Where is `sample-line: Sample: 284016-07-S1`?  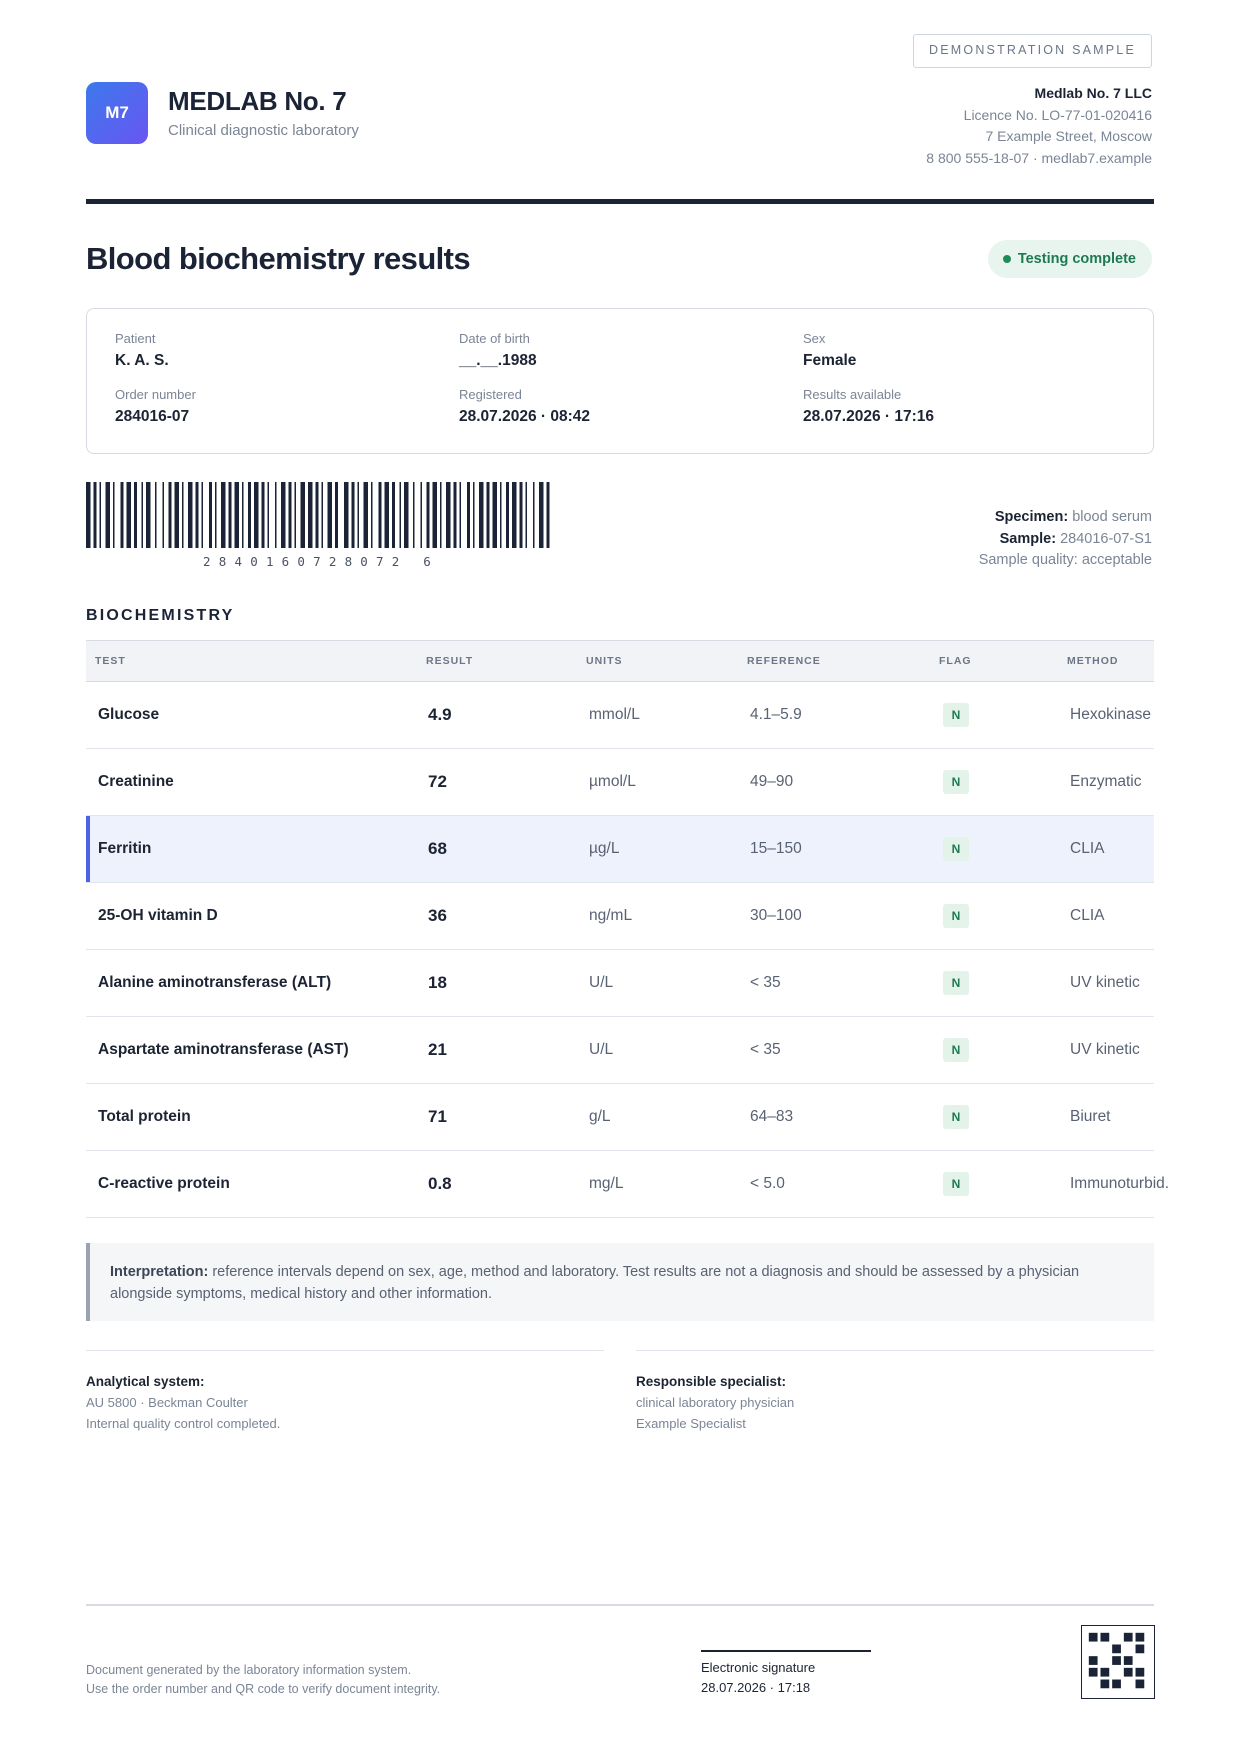
sample-line: Sample: 284016-07-S1 is located at coordinates (1065, 540).